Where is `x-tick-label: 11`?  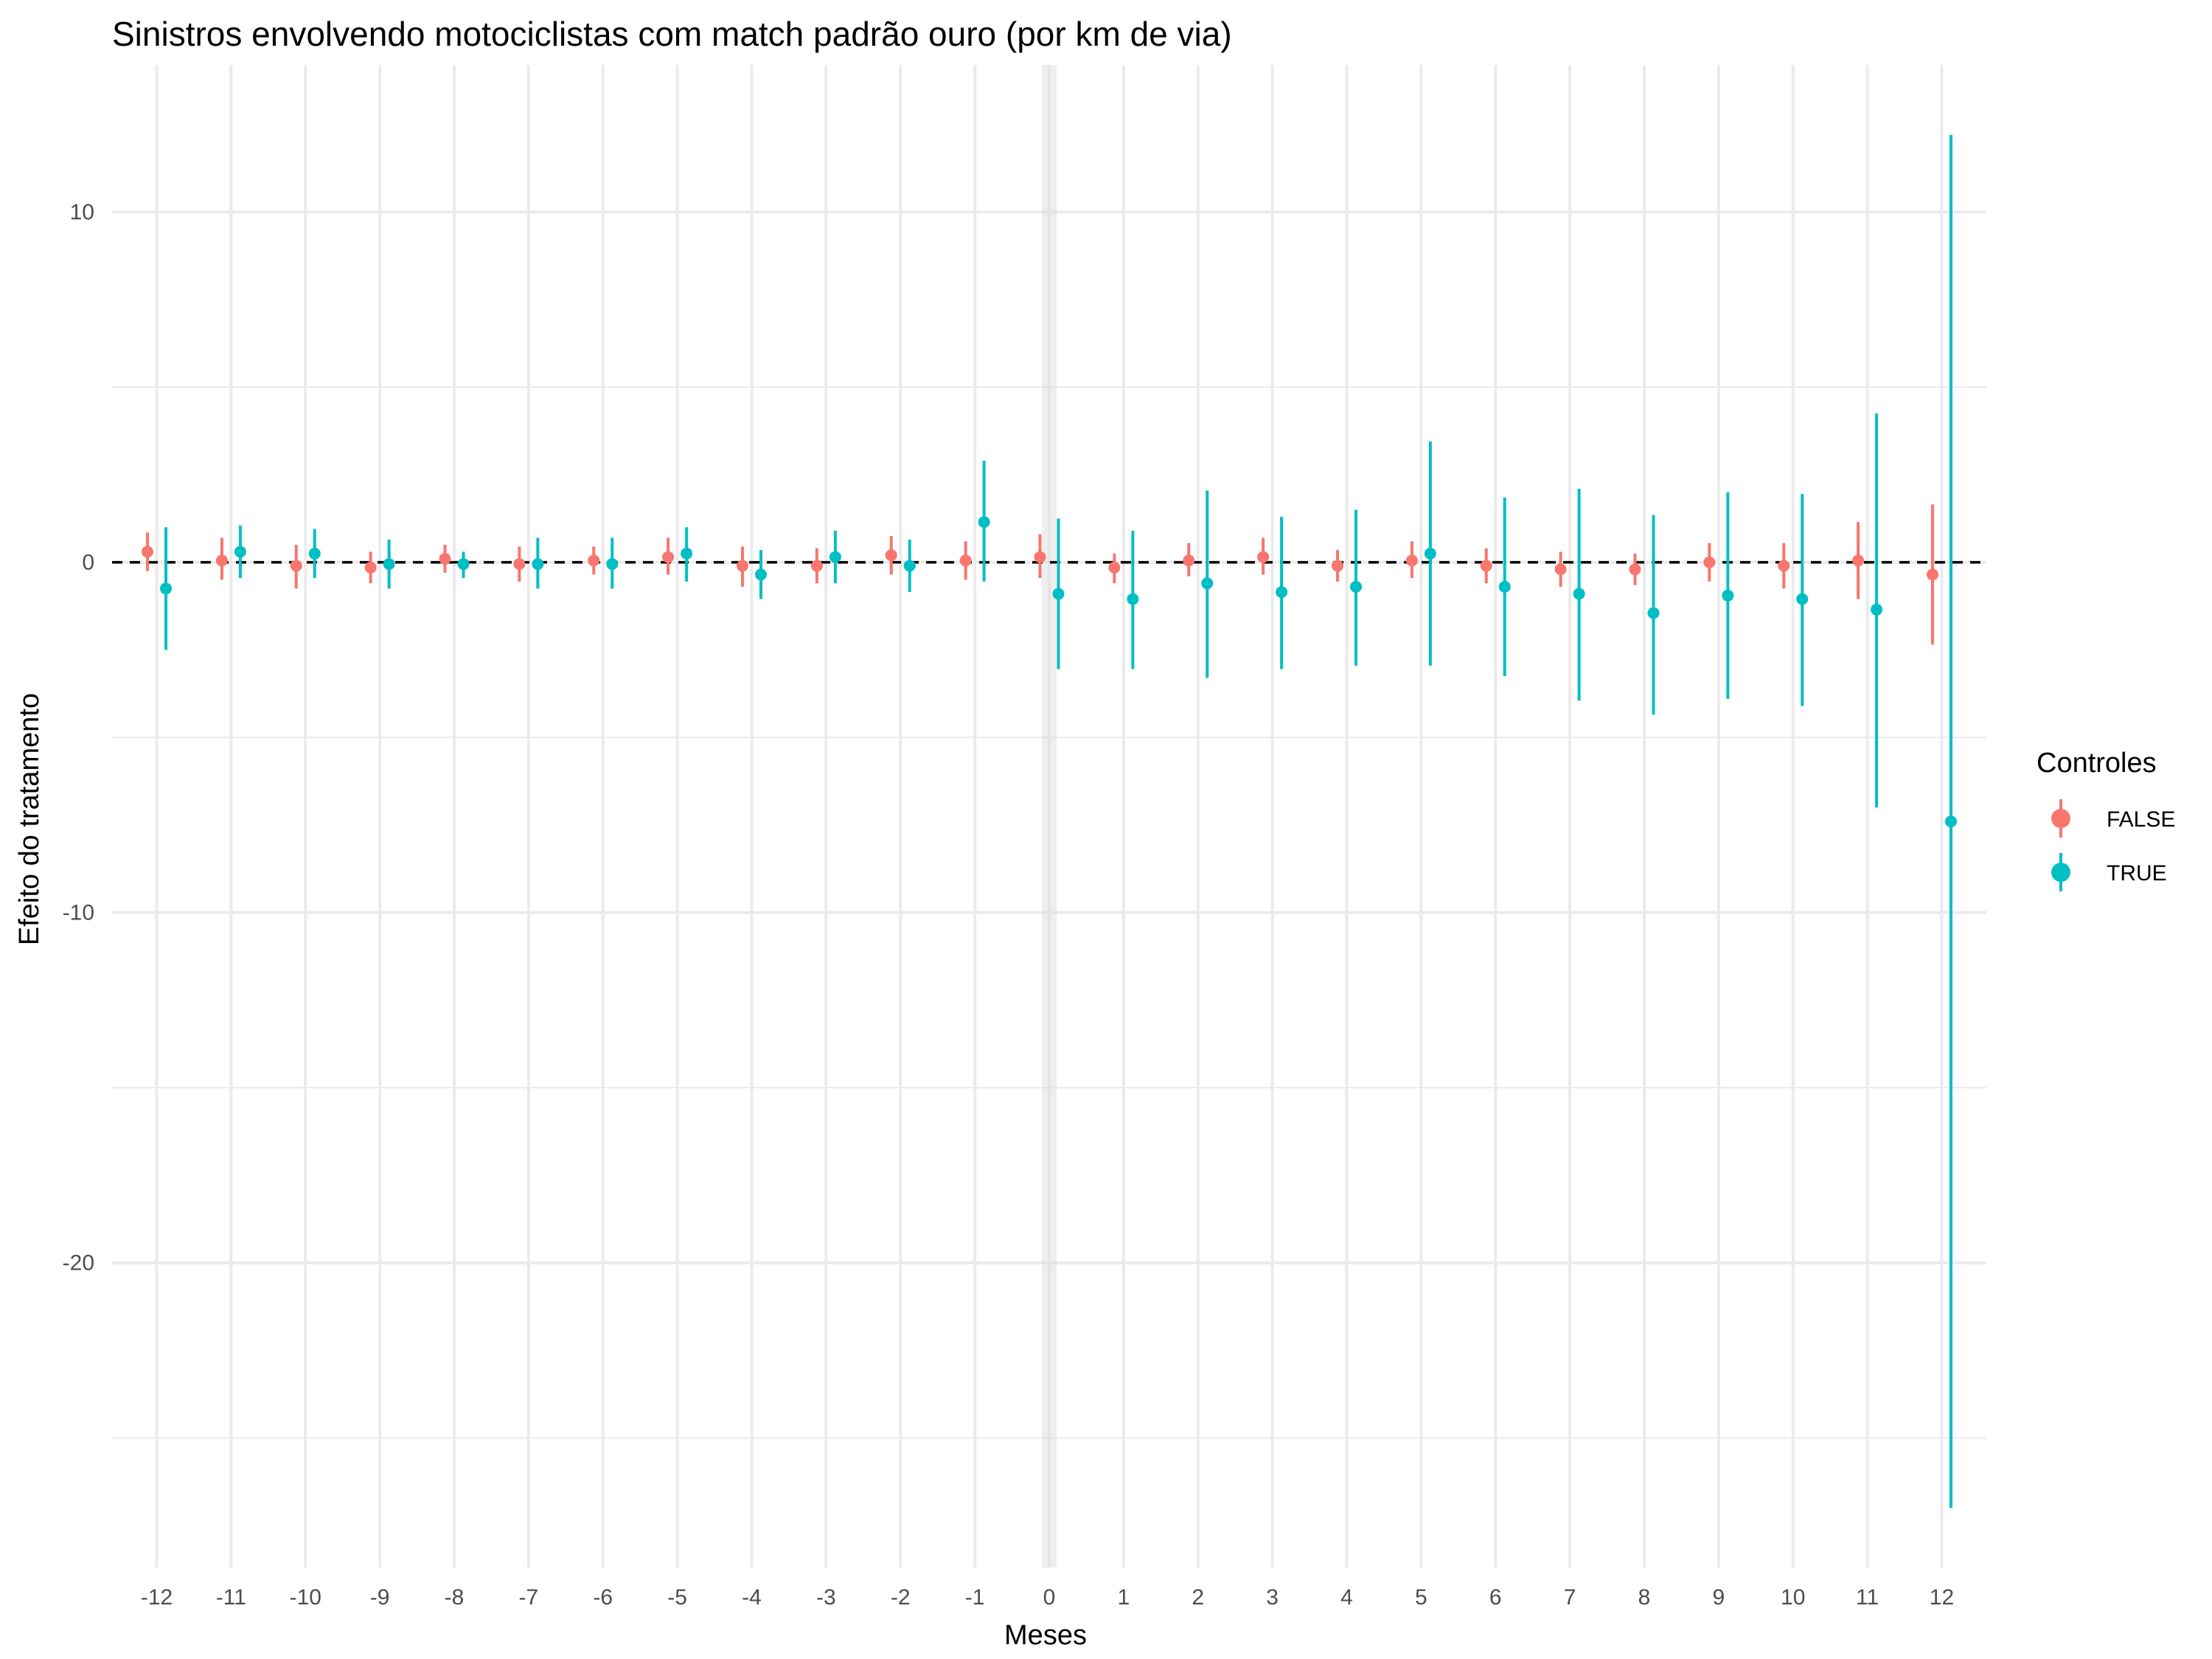 x-tick-label: 11 is located at coordinates (1867, 1597).